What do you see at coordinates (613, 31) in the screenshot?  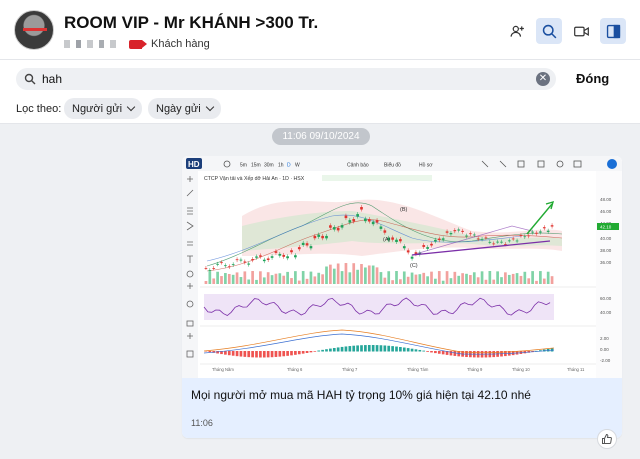 I see `sidebar-toggle-button` at bounding box center [613, 31].